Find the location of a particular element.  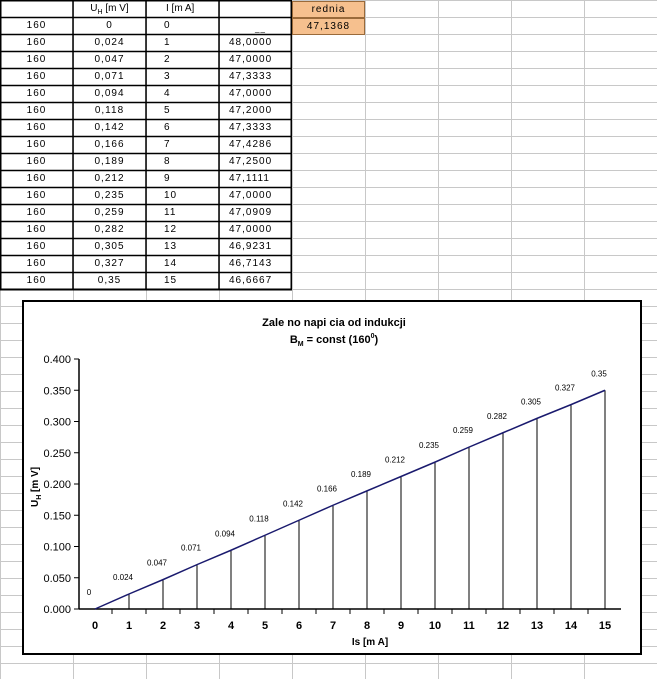

data-label: 0.327 is located at coordinates (565, 388).